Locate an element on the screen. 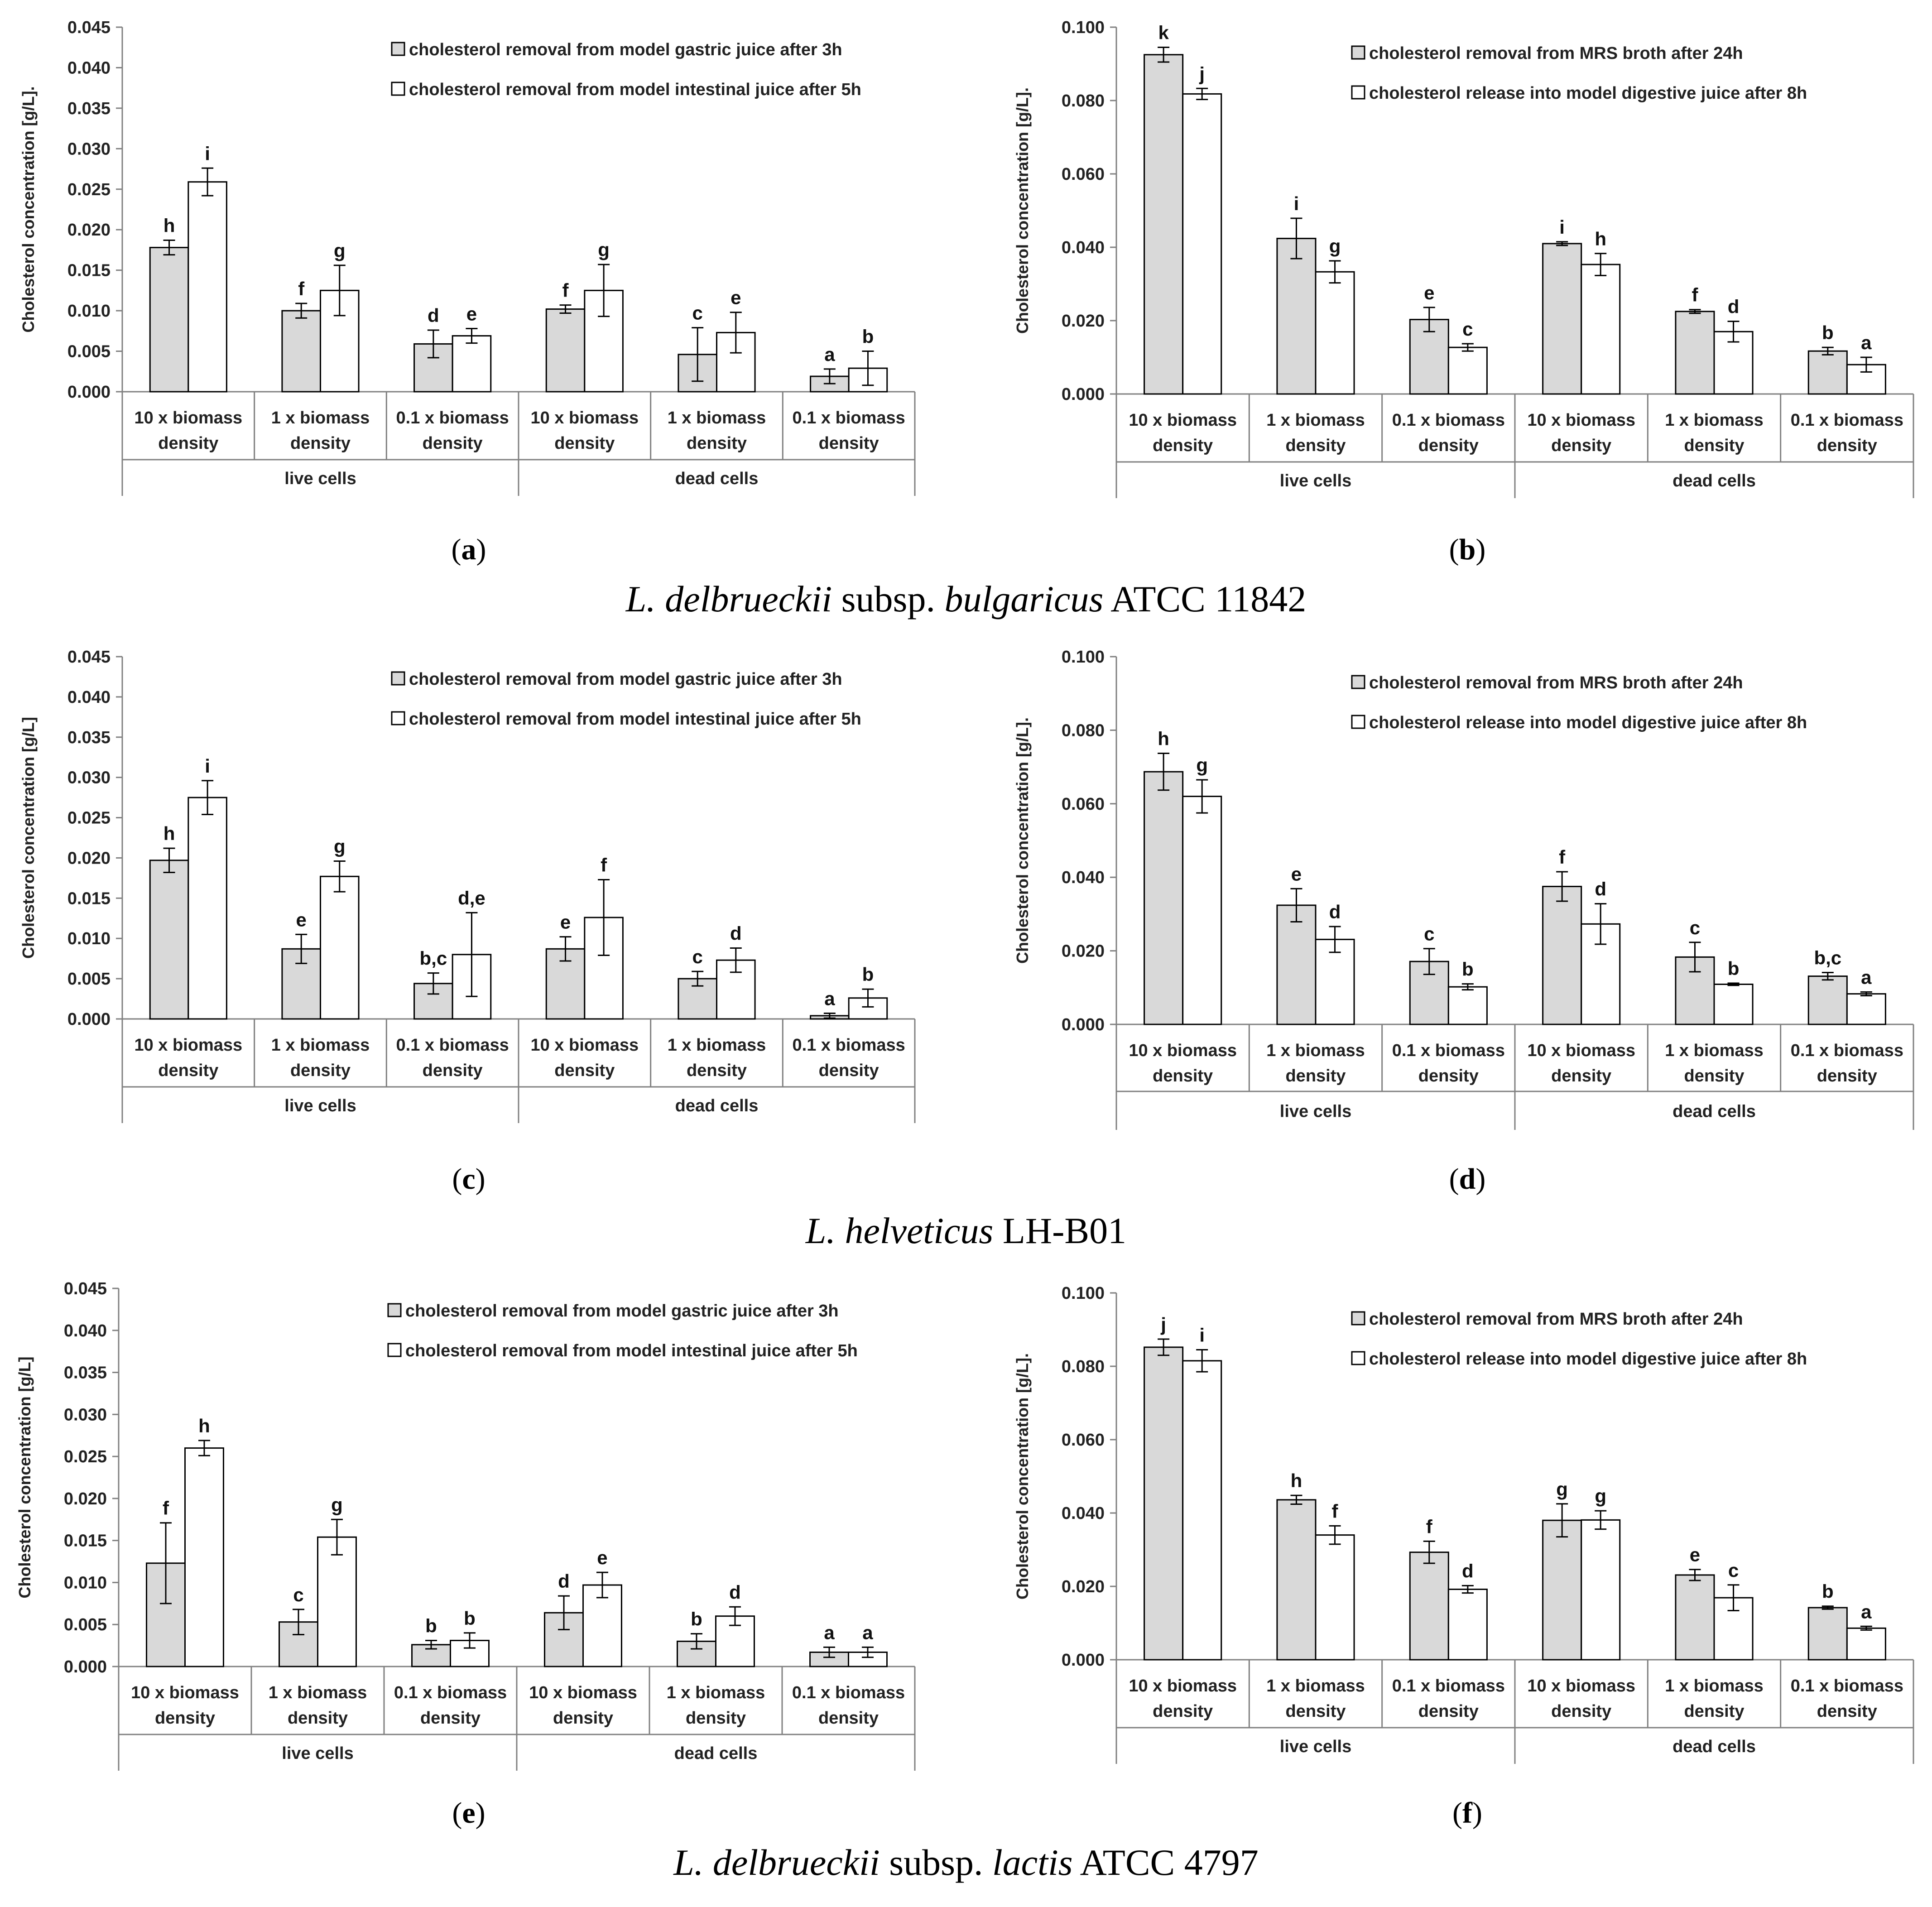  panel-label: (b) is located at coordinates (1467, 549).